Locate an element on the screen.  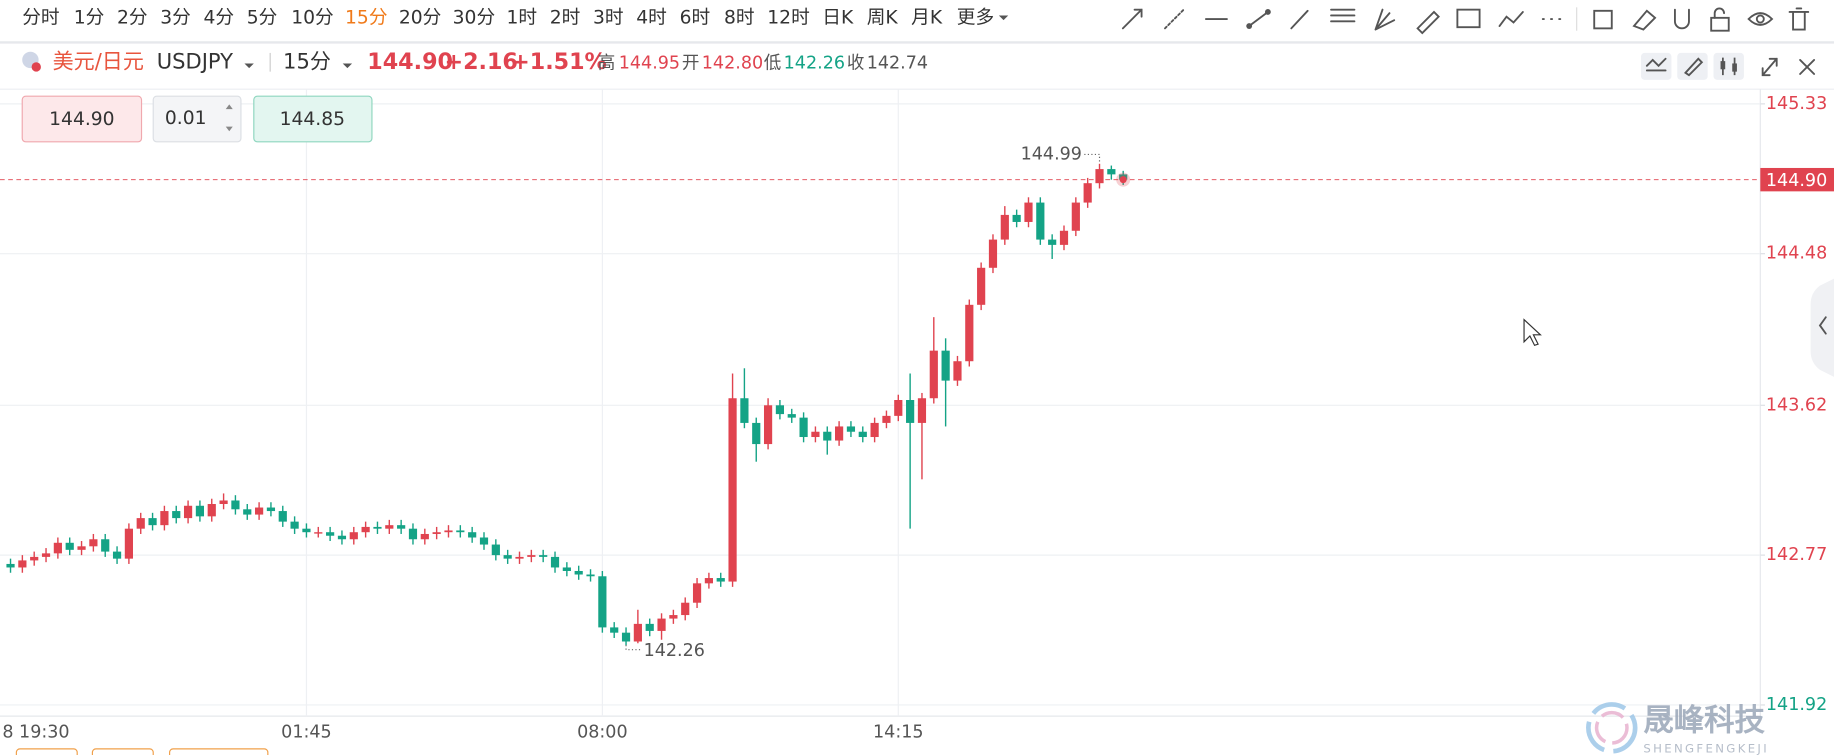
indicator-button is located at coordinates (1656, 66).